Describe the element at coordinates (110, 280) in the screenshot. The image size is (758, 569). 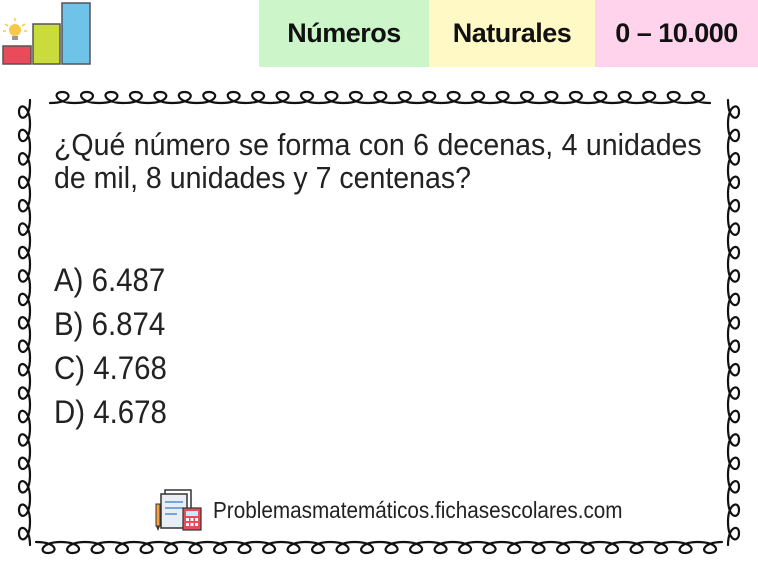
I see `option-a: A) 6.487` at that location.